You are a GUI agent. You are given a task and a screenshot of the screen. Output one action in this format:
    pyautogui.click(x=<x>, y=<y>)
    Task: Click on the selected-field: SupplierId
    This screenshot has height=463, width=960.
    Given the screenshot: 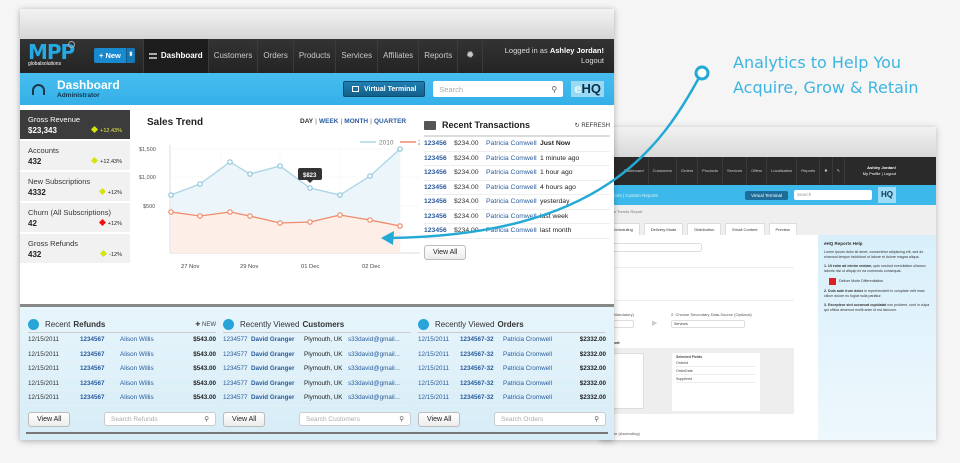 What is the action you would take?
    pyautogui.click(x=716, y=379)
    